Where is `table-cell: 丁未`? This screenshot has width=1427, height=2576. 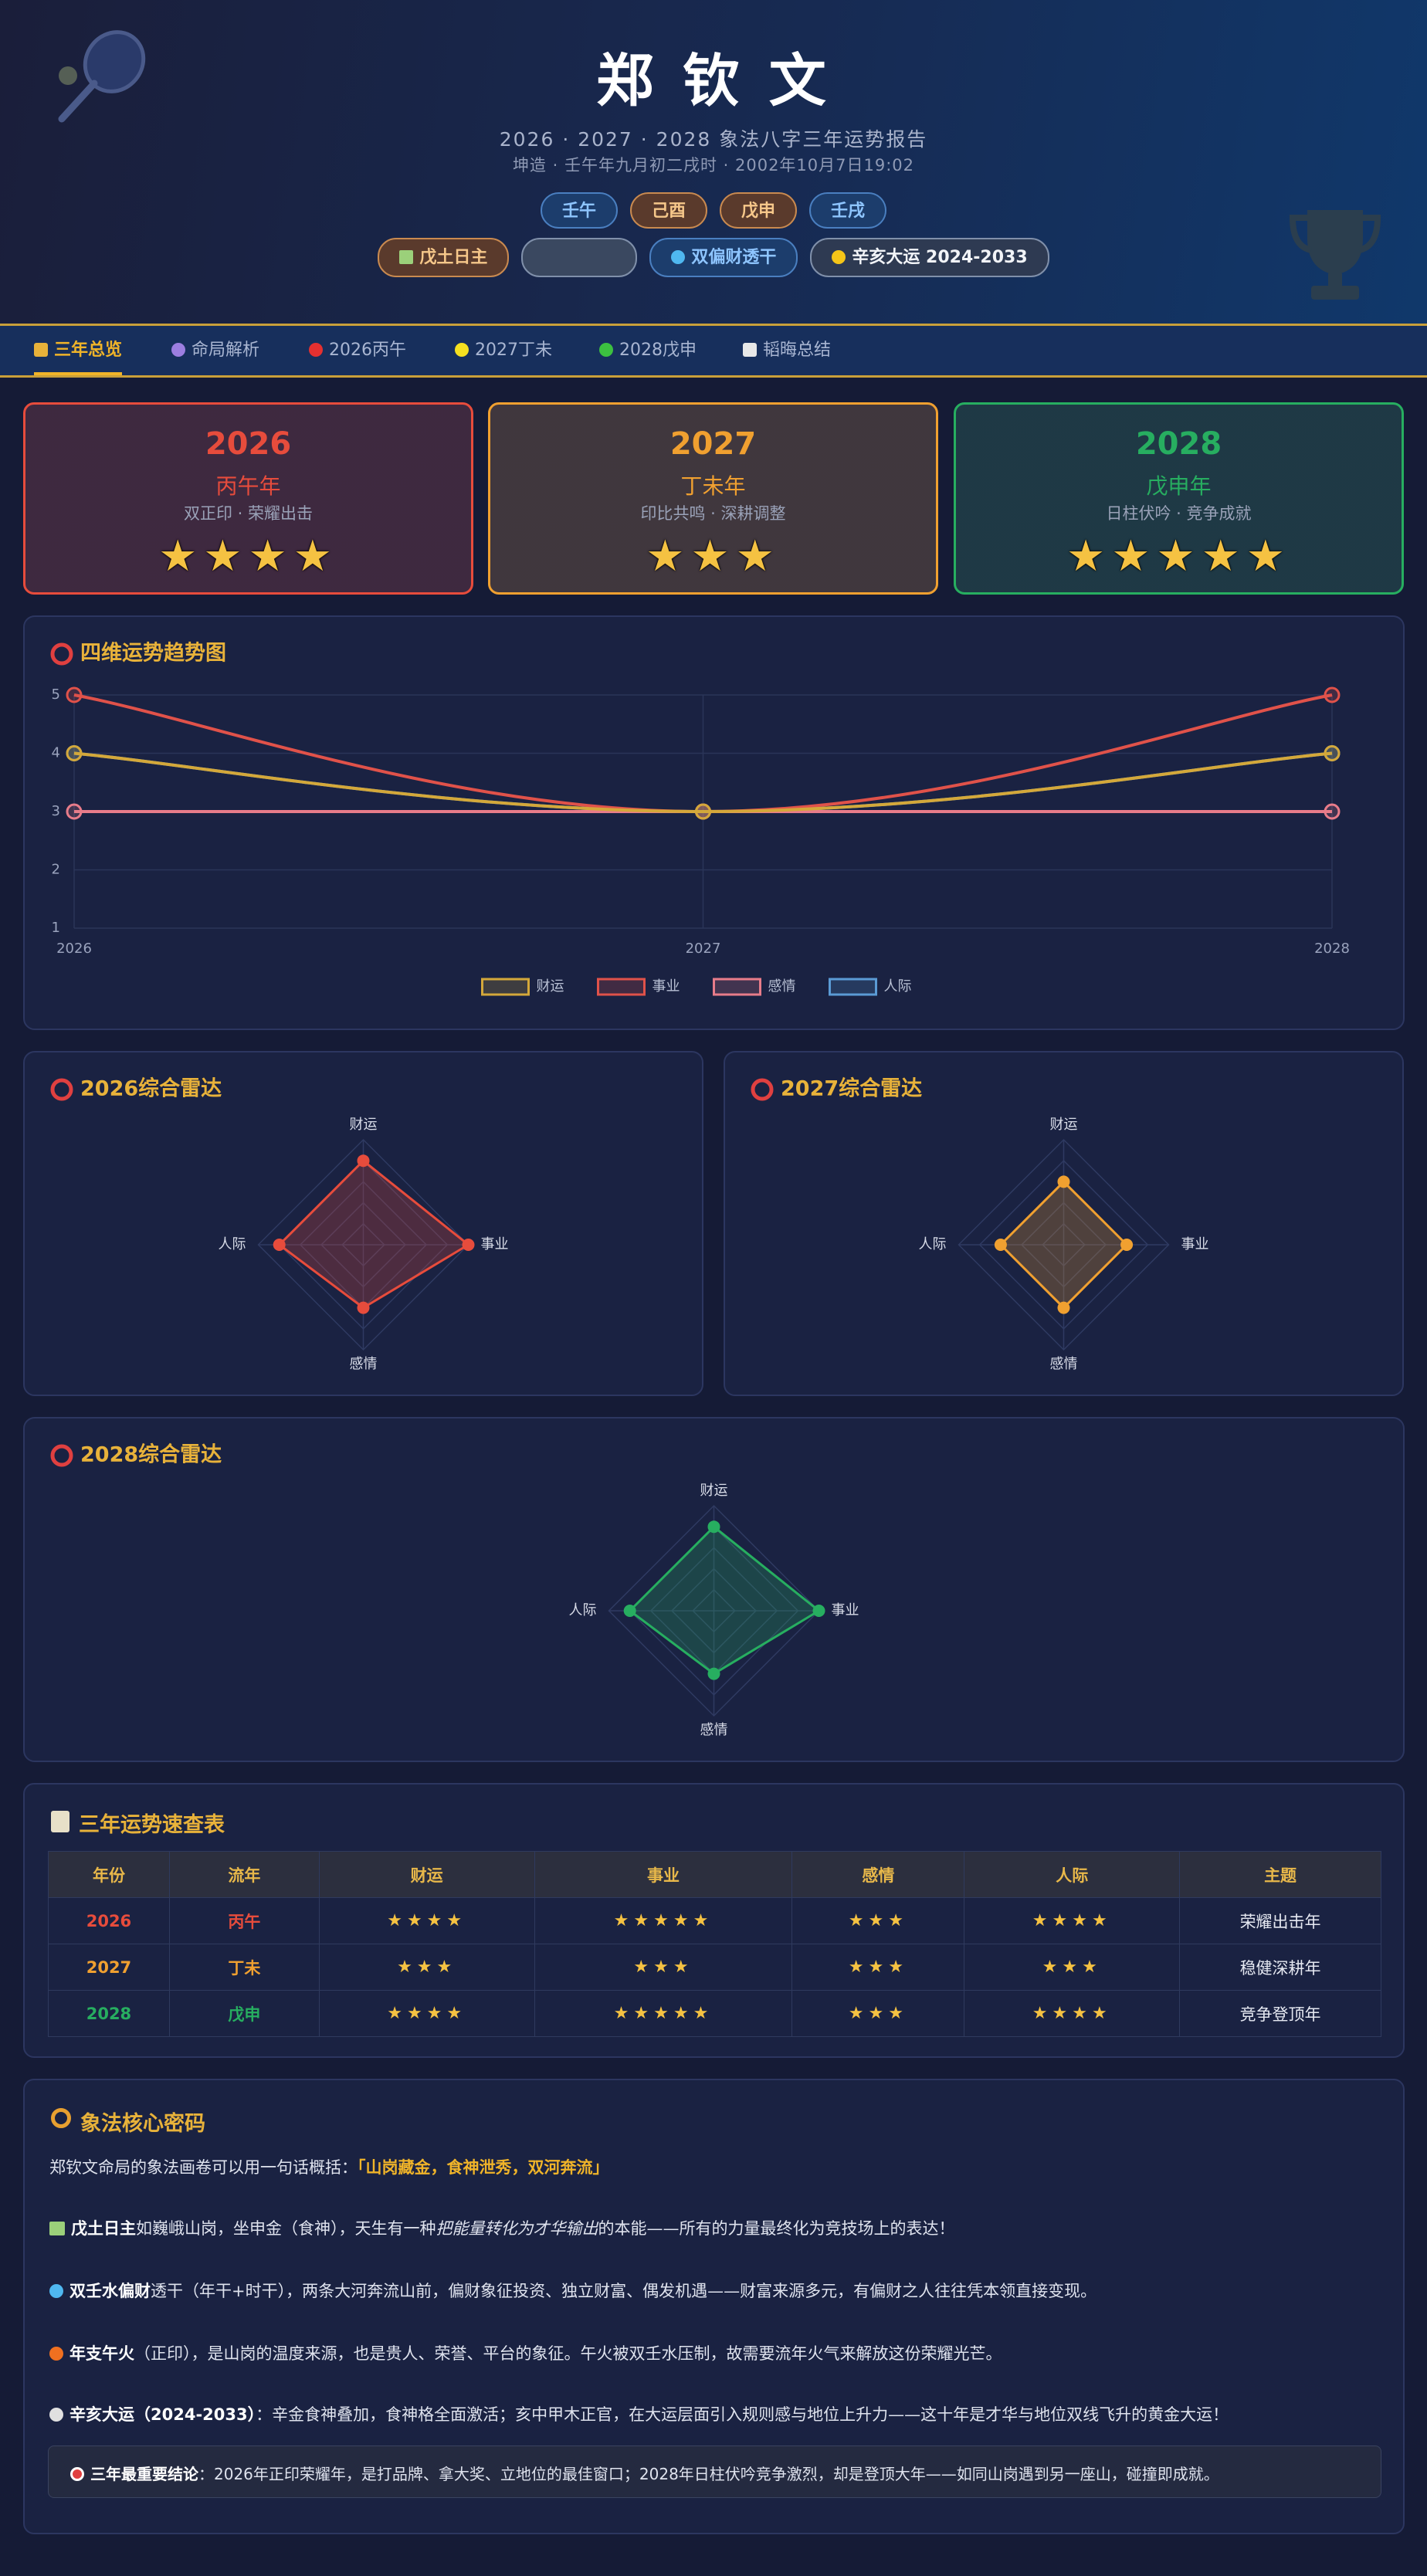 table-cell: 丁未 is located at coordinates (244, 1967).